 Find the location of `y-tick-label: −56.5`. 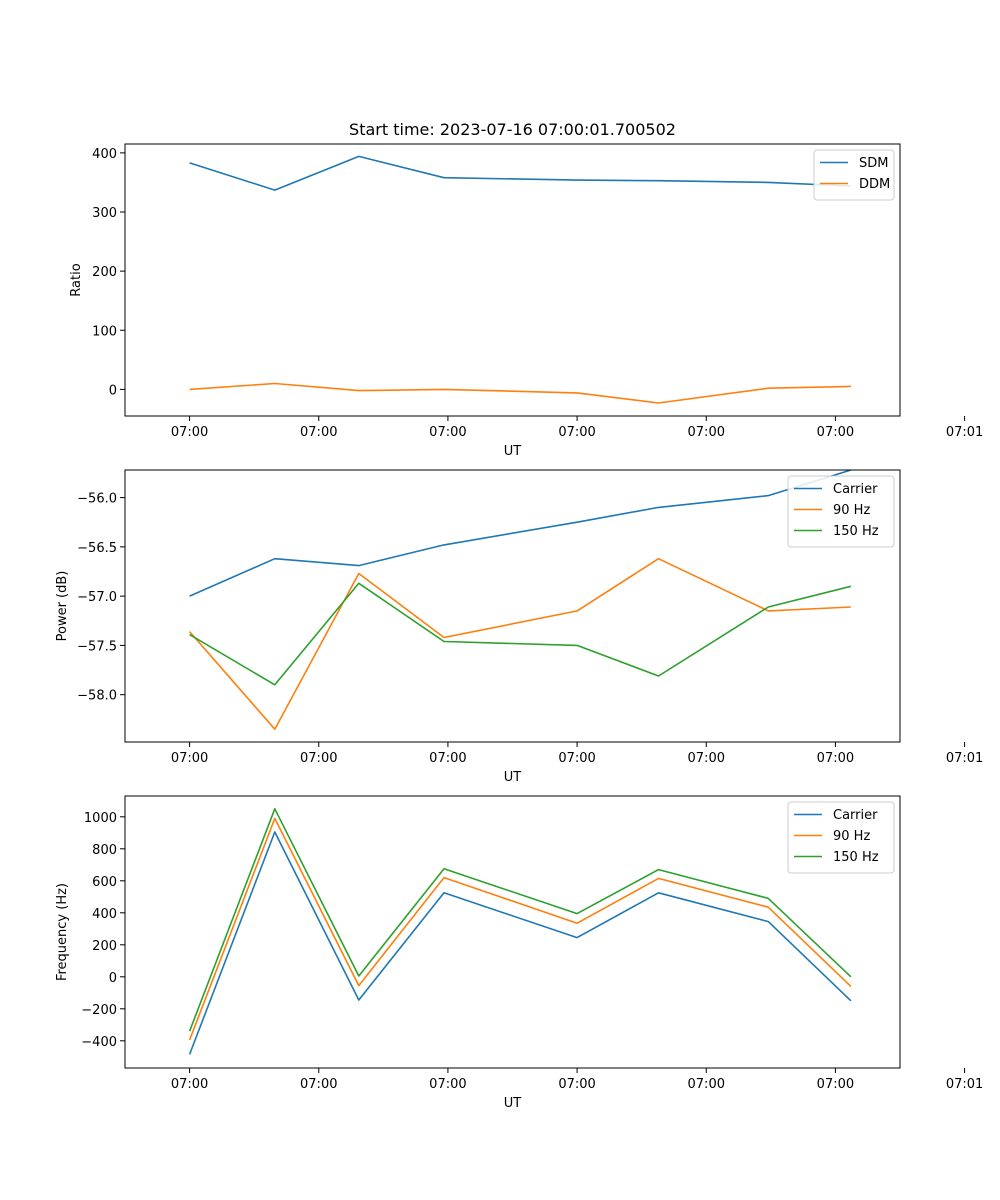

y-tick-label: −56.5 is located at coordinates (97, 548).